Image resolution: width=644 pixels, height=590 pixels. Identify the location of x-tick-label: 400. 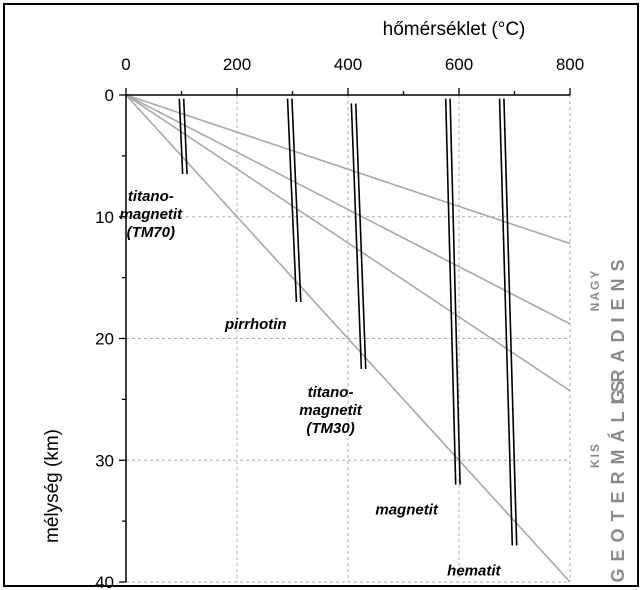
(348, 64).